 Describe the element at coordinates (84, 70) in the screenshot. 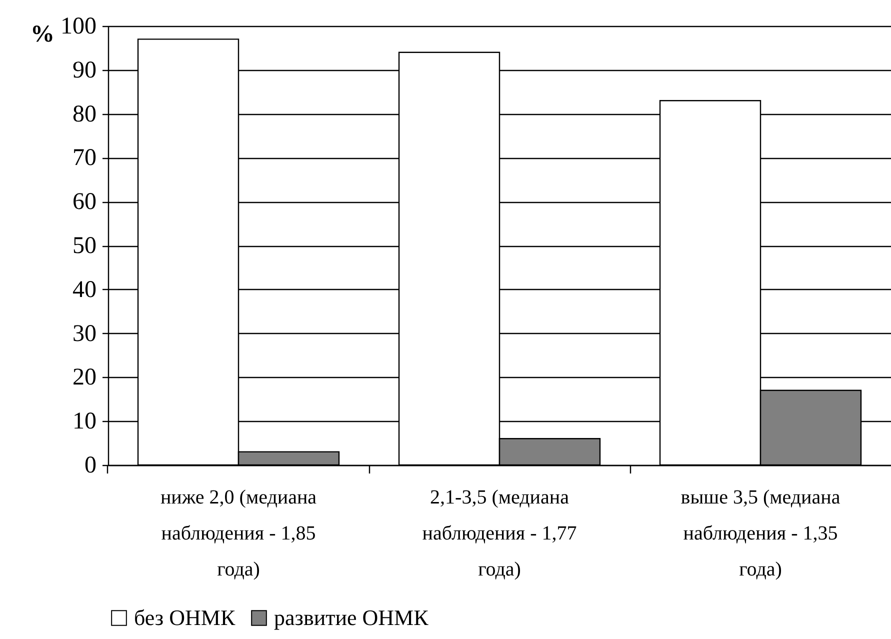

I see `y-tick-label: 90` at that location.